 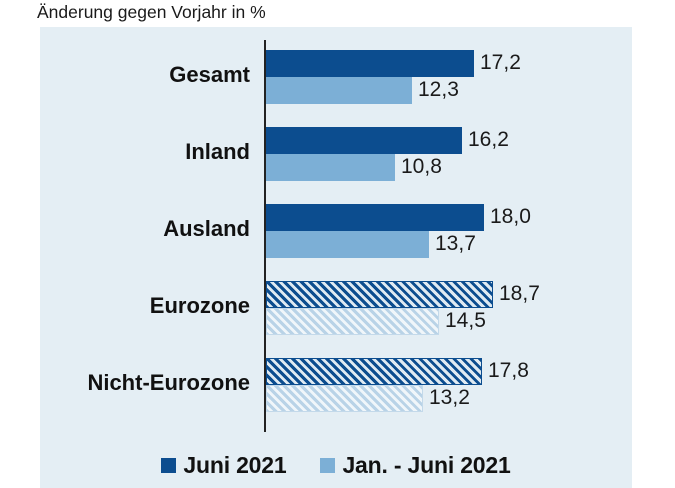 I want to click on category-label: Eurozone, so click(x=199, y=305).